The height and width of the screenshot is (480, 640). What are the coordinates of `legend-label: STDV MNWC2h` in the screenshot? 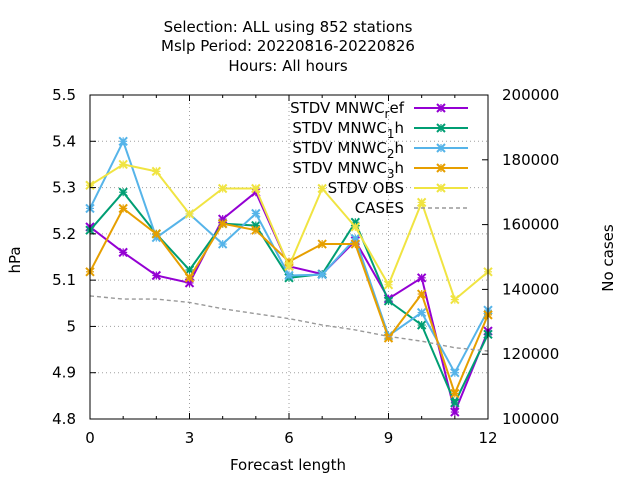 It's located at (348, 150).